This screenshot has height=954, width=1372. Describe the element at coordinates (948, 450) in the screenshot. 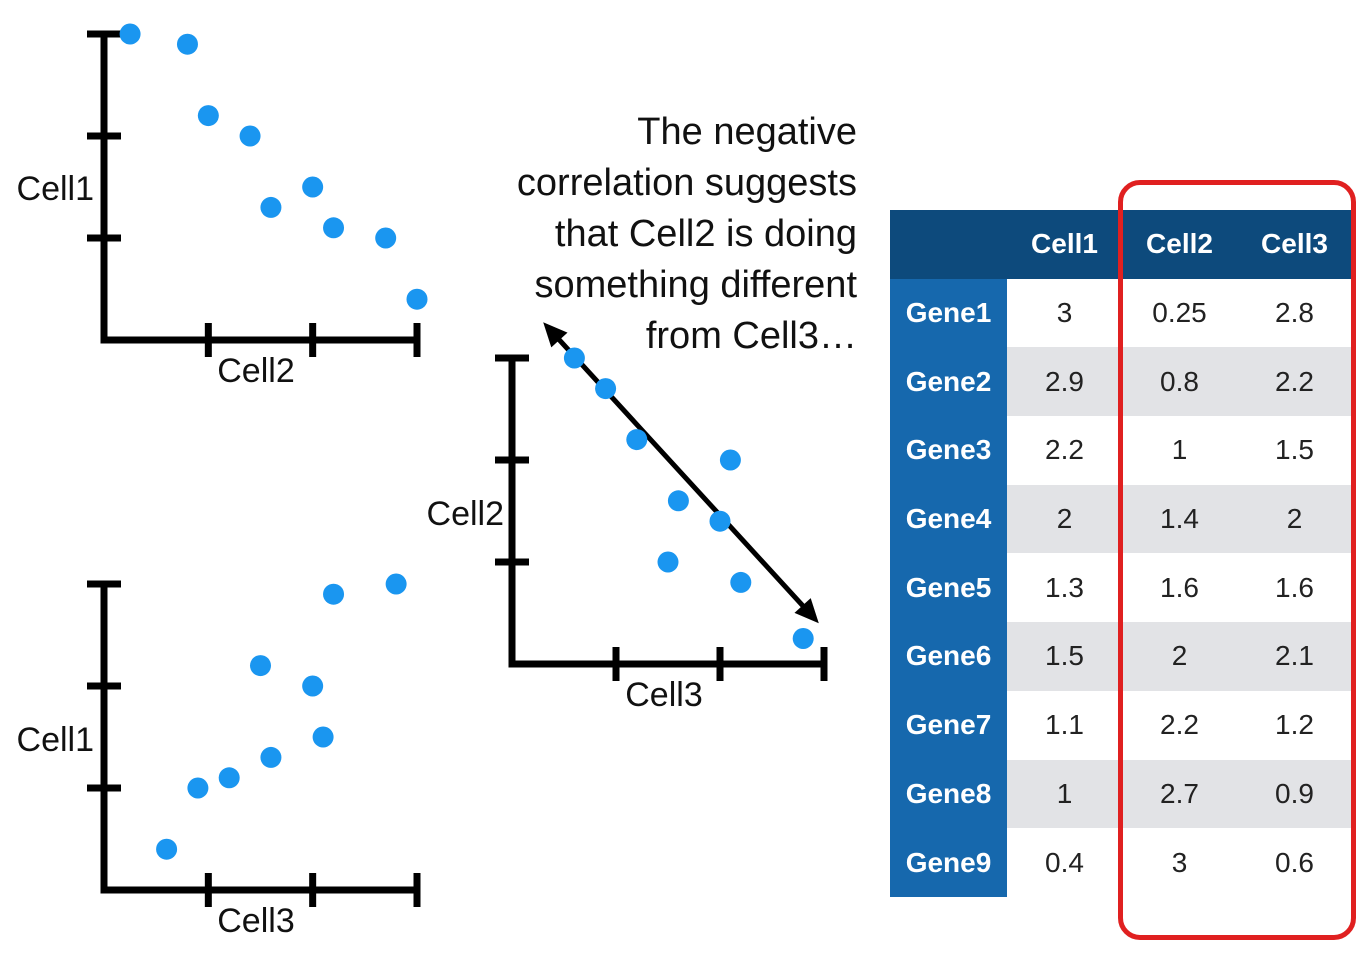

I see `row-header-gene: Gene3` at that location.